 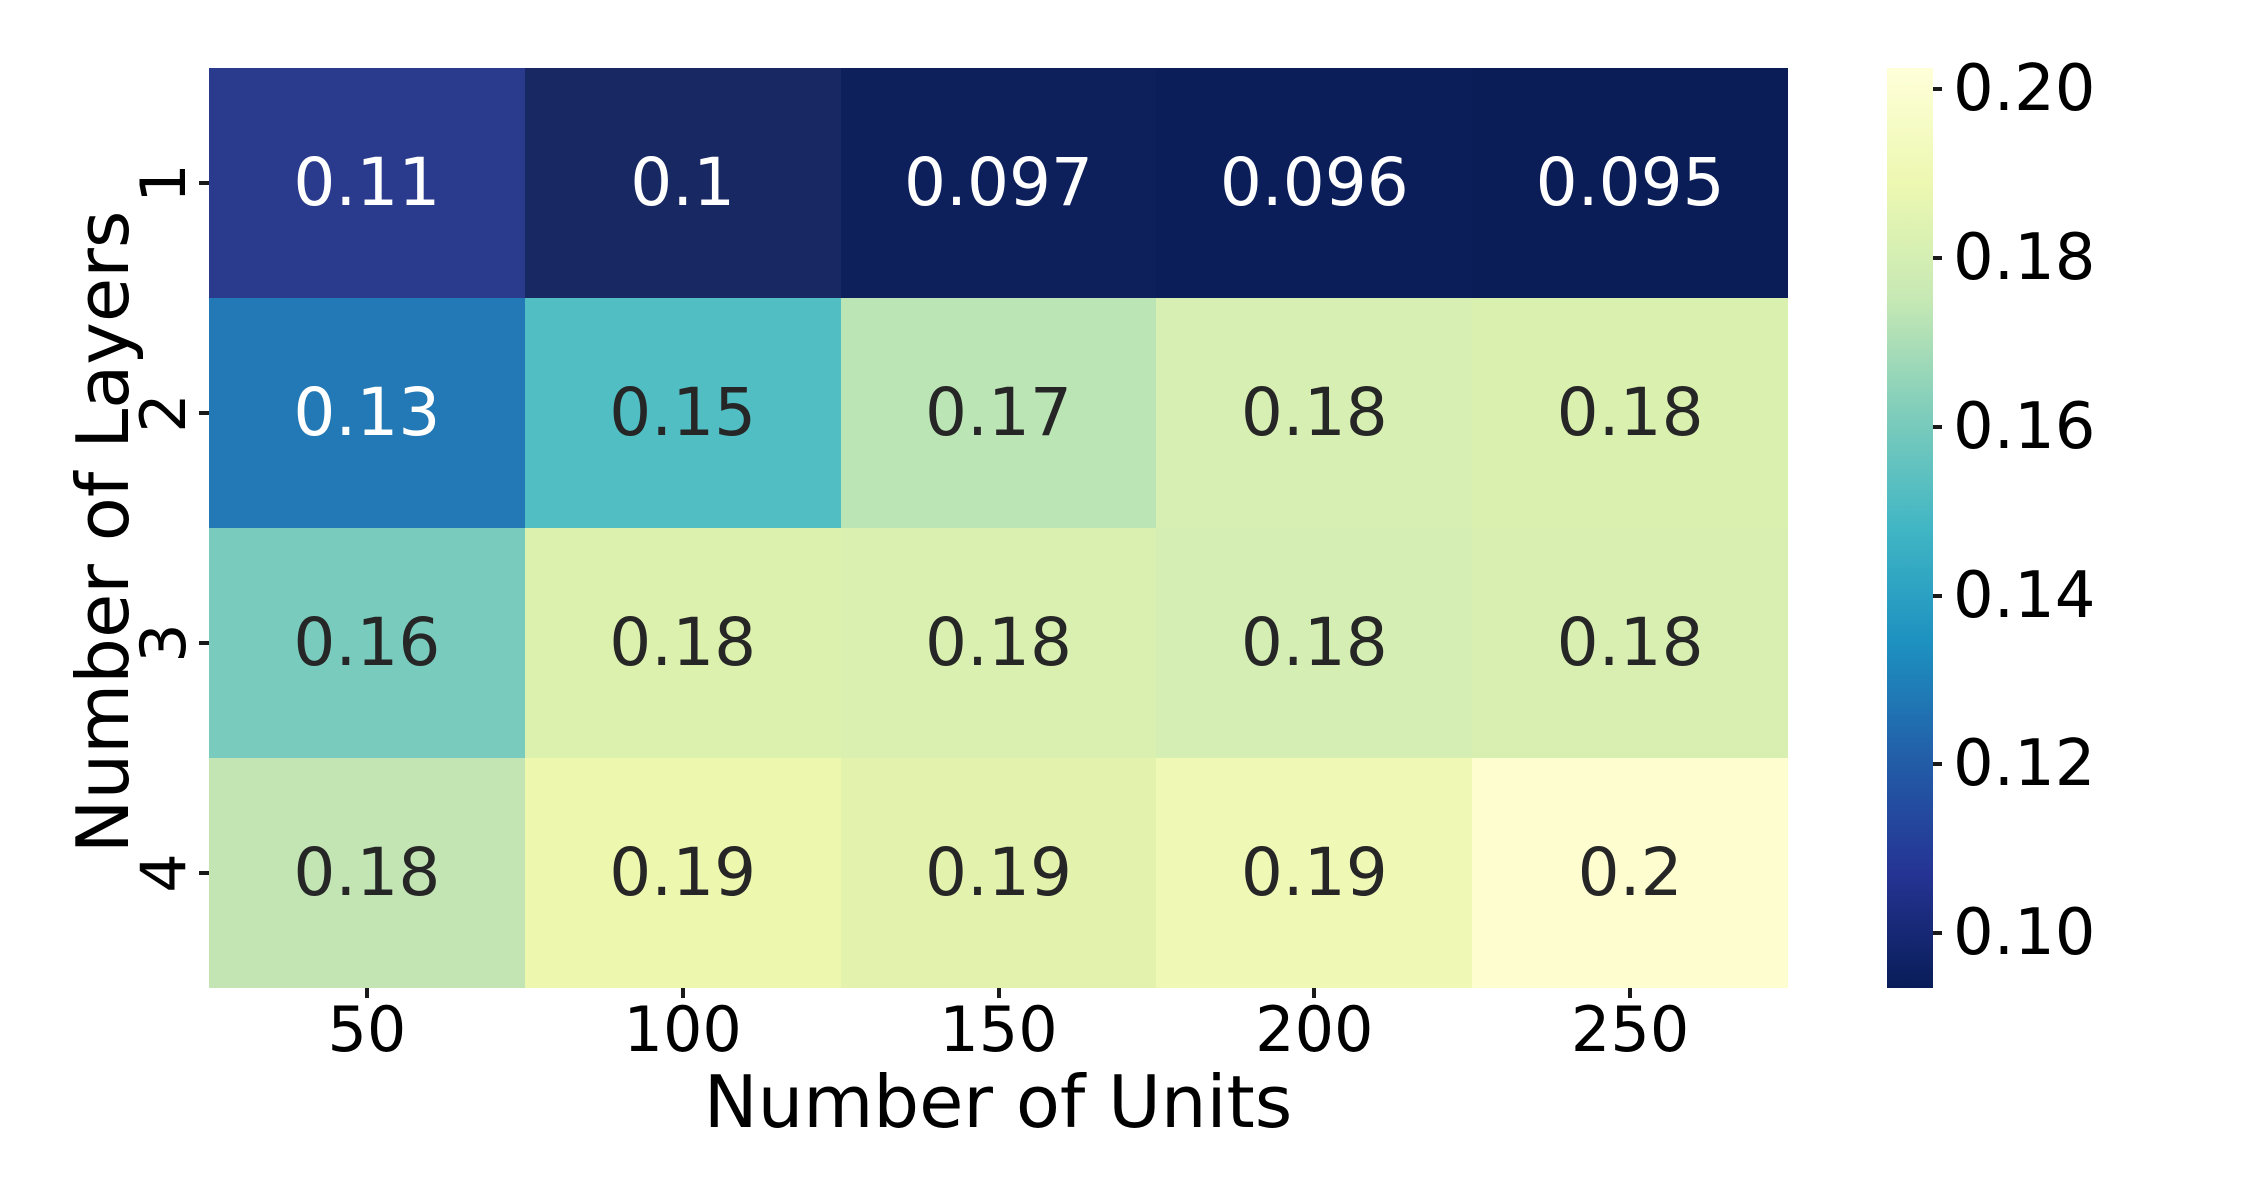 I want to click on y-tick-label: 4, so click(x=163, y=873).